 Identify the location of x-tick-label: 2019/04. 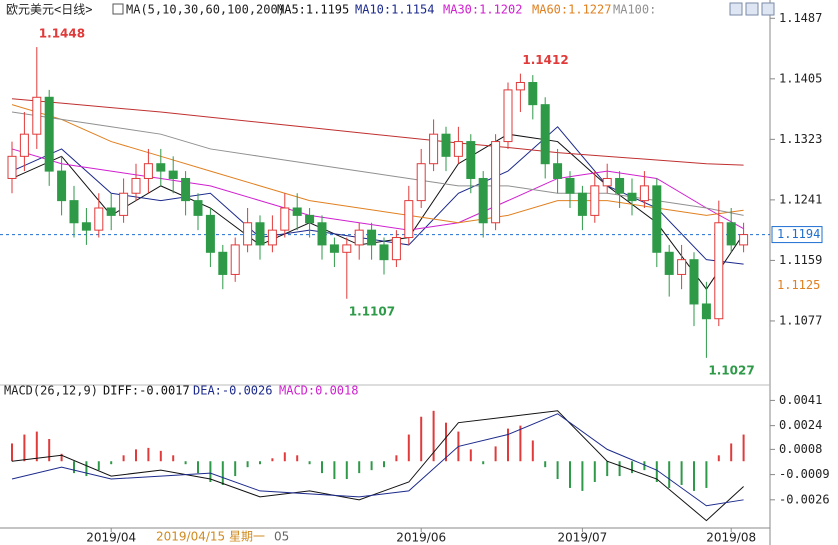
(111, 538).